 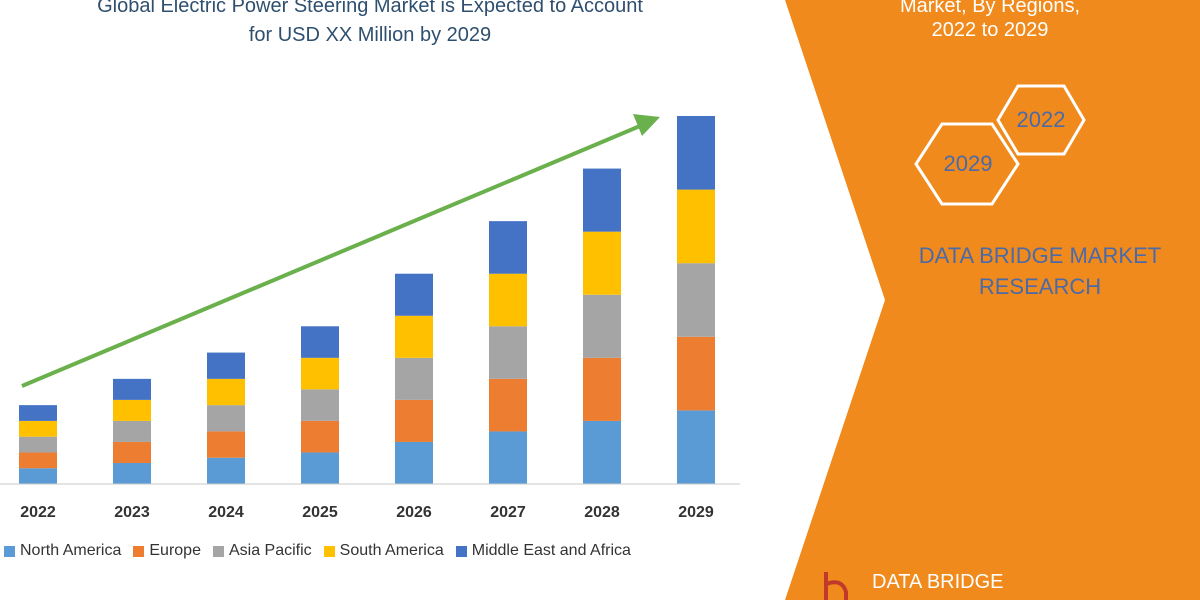 What do you see at coordinates (551, 550) in the screenshot?
I see `legend-label: Middle East and Africa` at bounding box center [551, 550].